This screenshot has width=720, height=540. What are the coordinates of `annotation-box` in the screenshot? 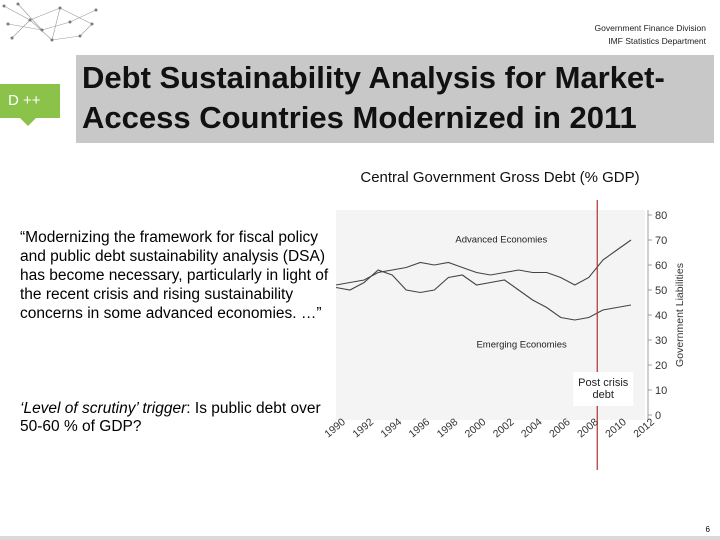 It's located at (603, 389).